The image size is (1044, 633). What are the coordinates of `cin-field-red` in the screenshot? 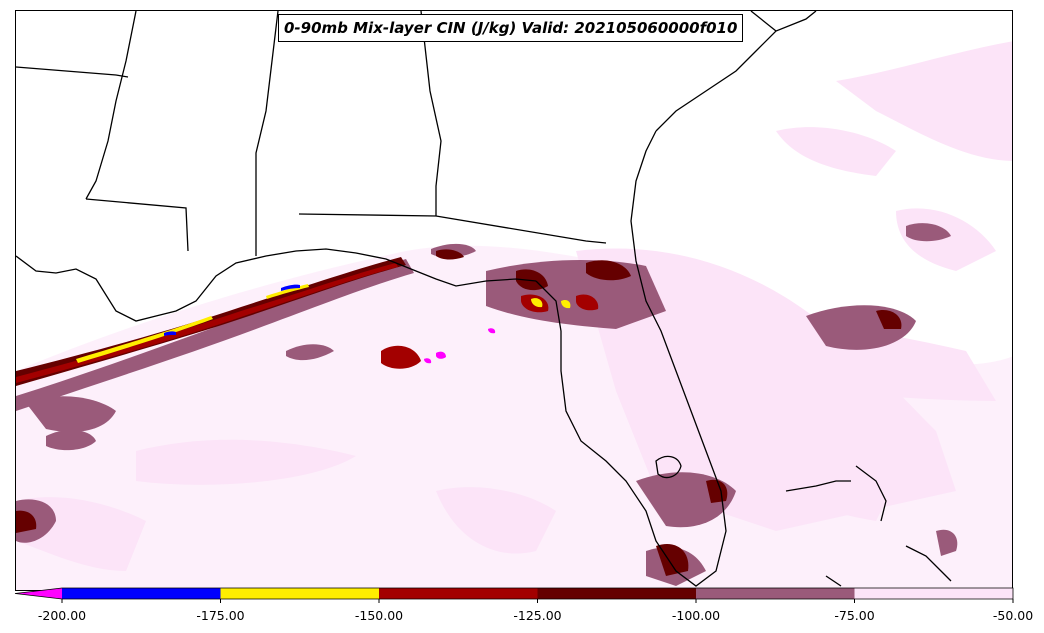 It's located at (307, 323).